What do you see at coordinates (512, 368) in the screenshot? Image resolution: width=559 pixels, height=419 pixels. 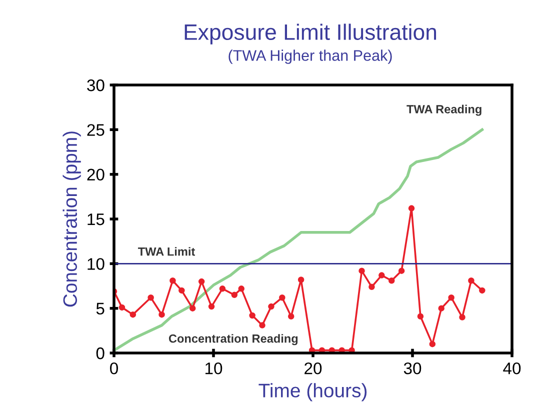 I see `x-tick-label: 40` at bounding box center [512, 368].